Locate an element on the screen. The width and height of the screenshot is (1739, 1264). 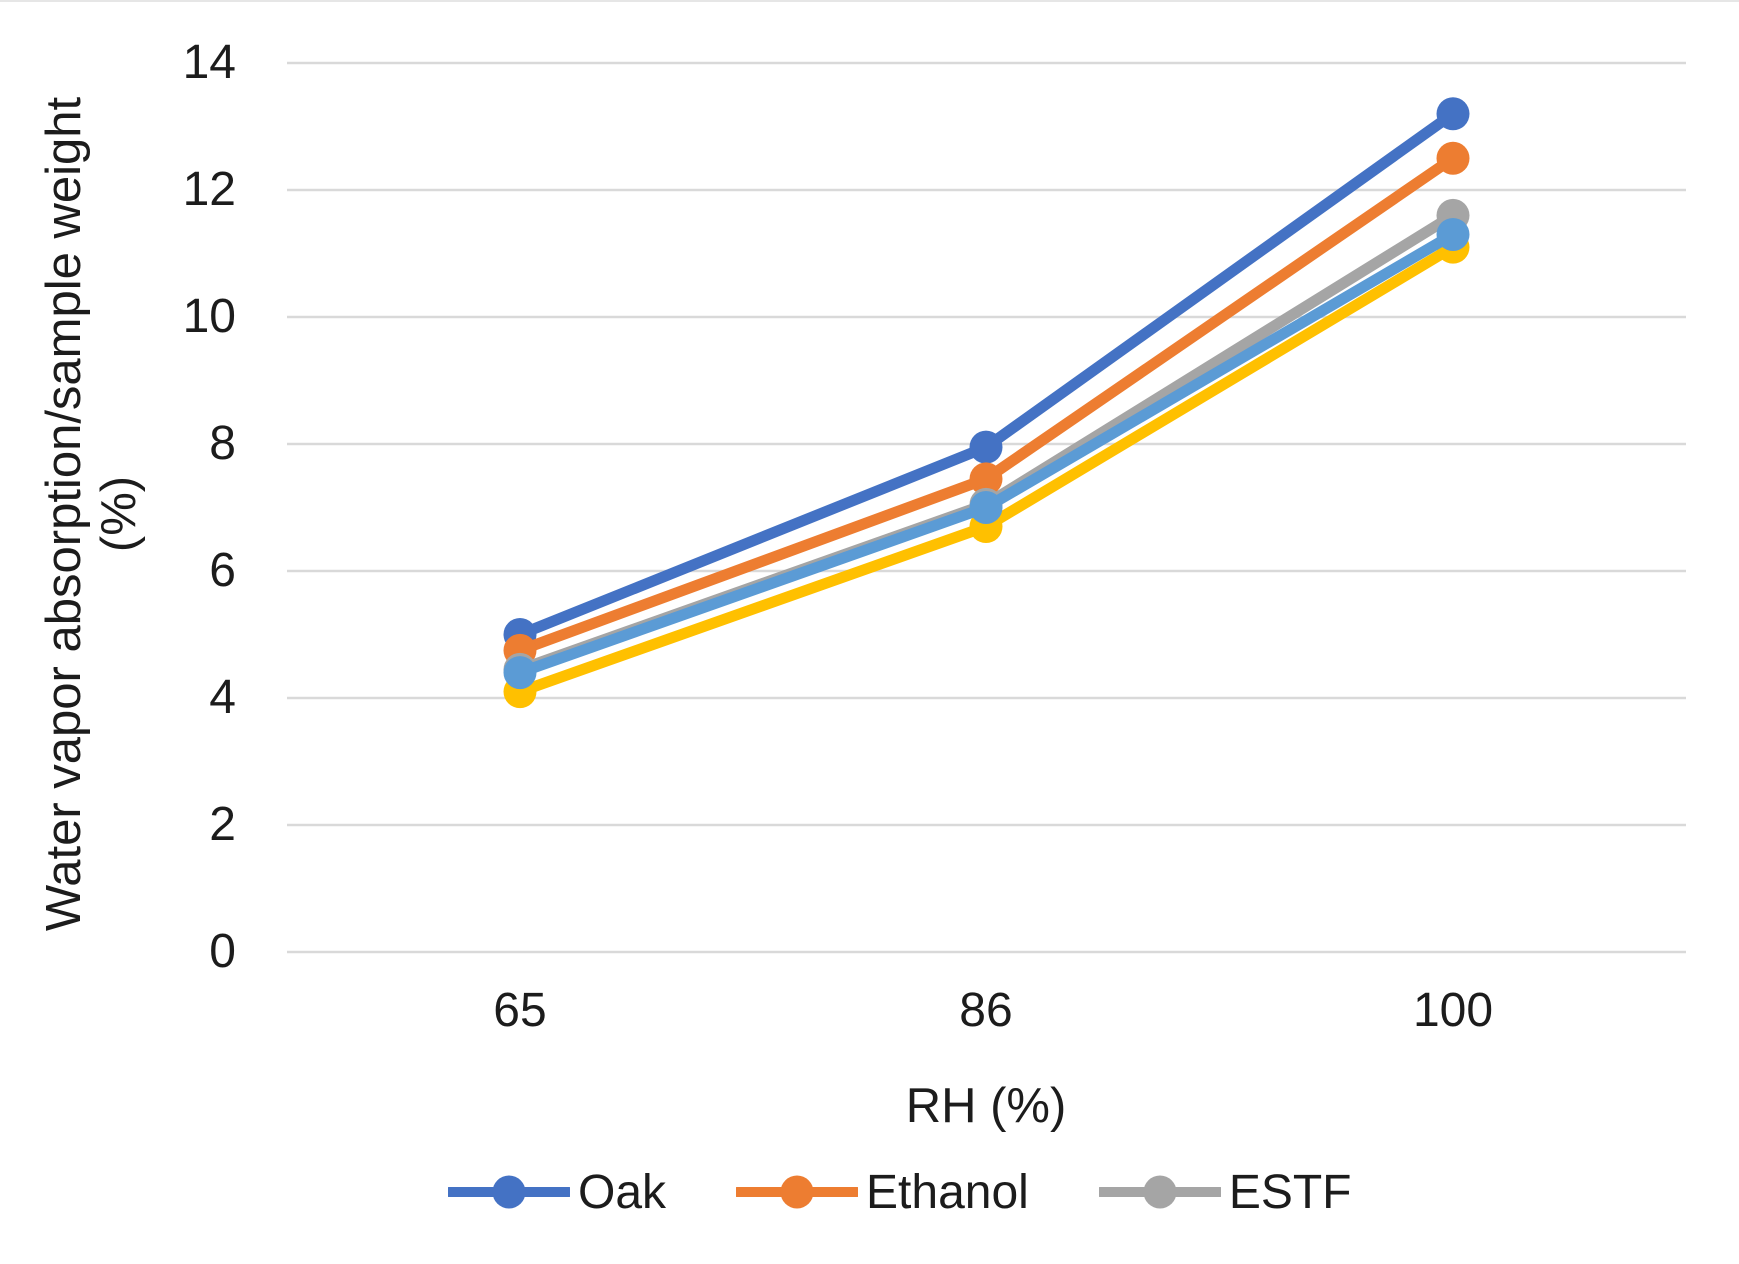
top-border-line is located at coordinates (869, 1).